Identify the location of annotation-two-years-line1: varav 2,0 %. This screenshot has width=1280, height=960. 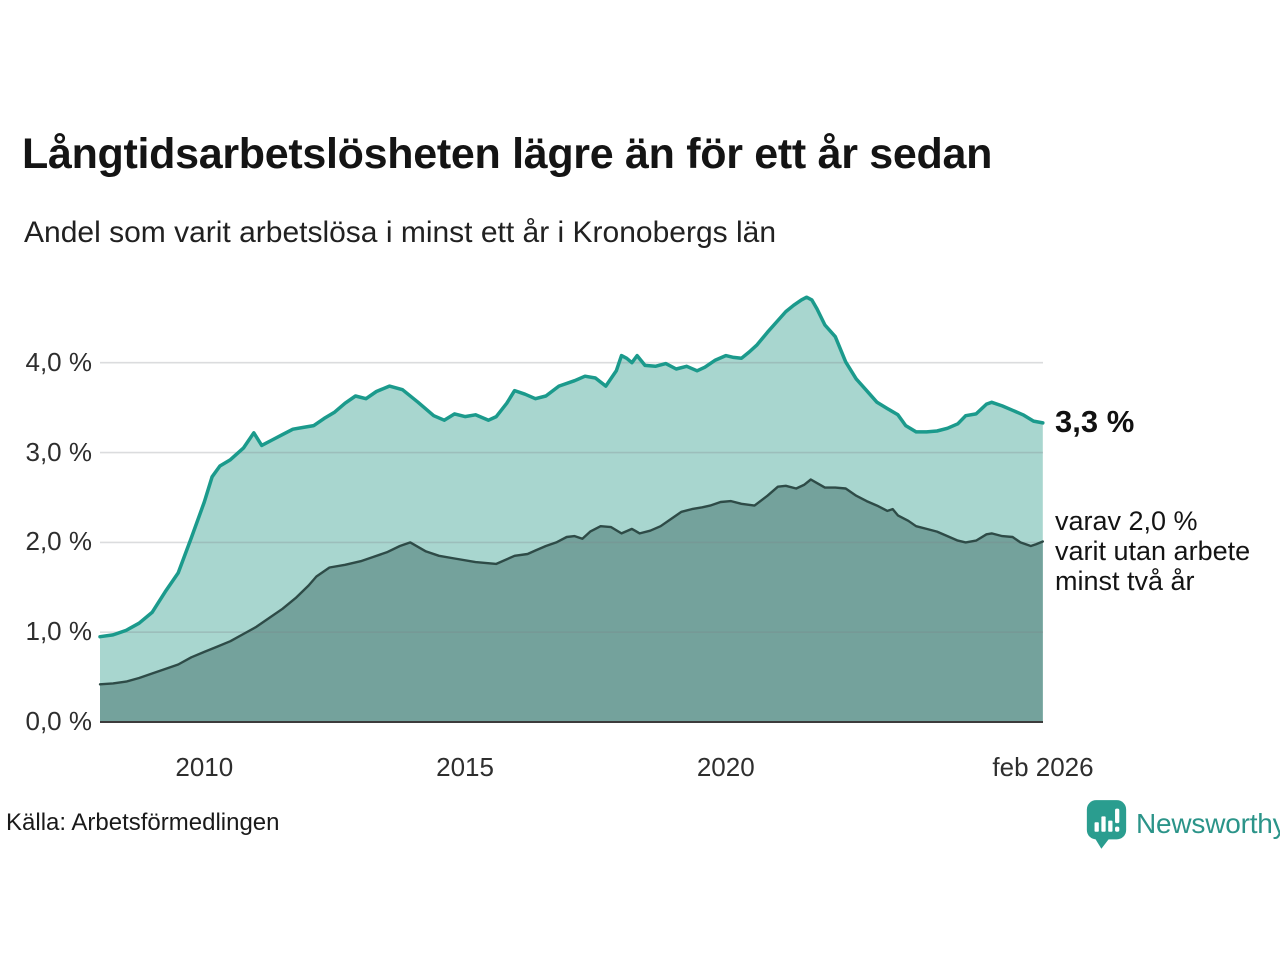
(1126, 521).